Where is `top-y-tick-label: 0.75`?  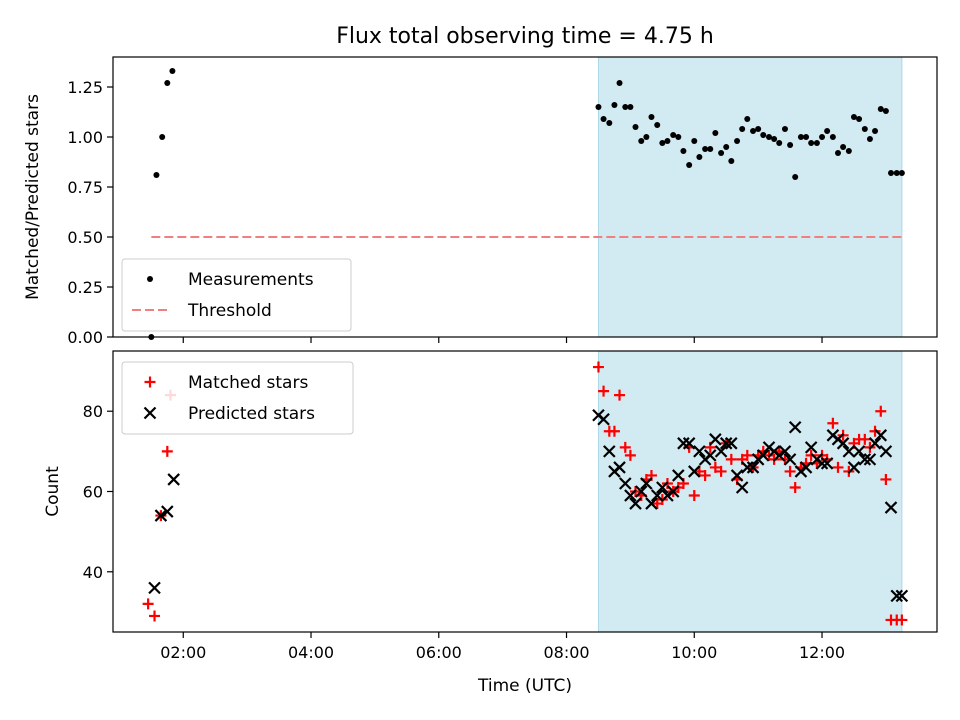
top-y-tick-label: 0.75 is located at coordinates (85, 187).